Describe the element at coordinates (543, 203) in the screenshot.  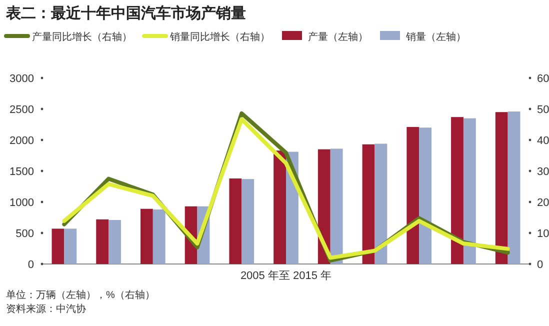
I see `y2-tick-label: 20` at that location.